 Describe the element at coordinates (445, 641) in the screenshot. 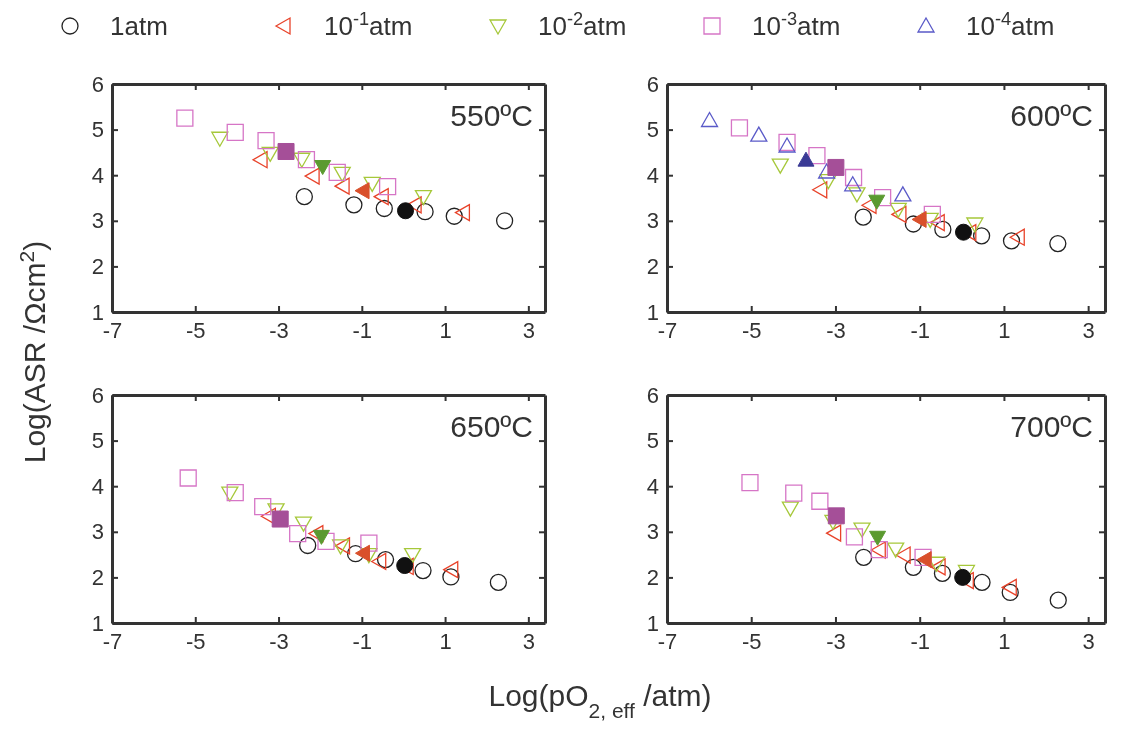

I see `x-tick-label: 1` at that location.